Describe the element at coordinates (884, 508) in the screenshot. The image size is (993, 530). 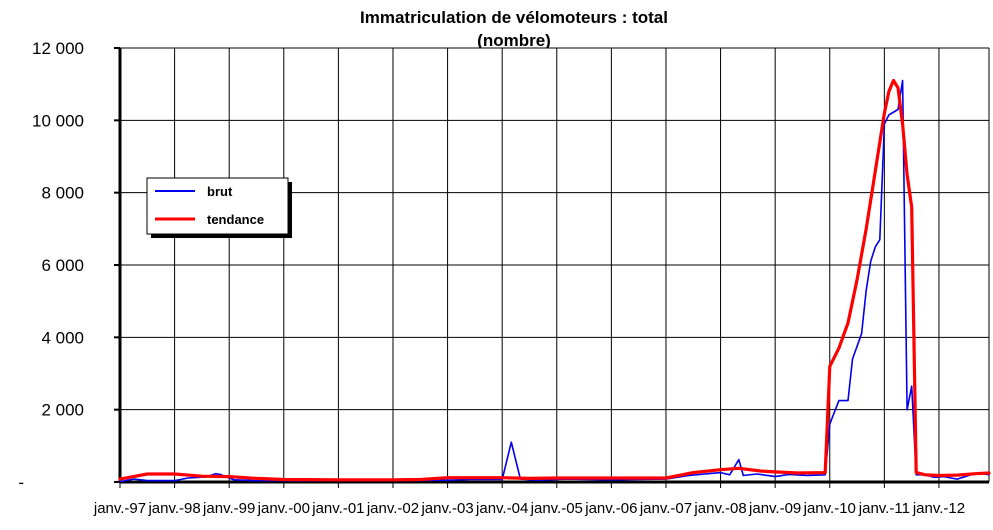
I see `x-tick-label: janv.-11` at that location.